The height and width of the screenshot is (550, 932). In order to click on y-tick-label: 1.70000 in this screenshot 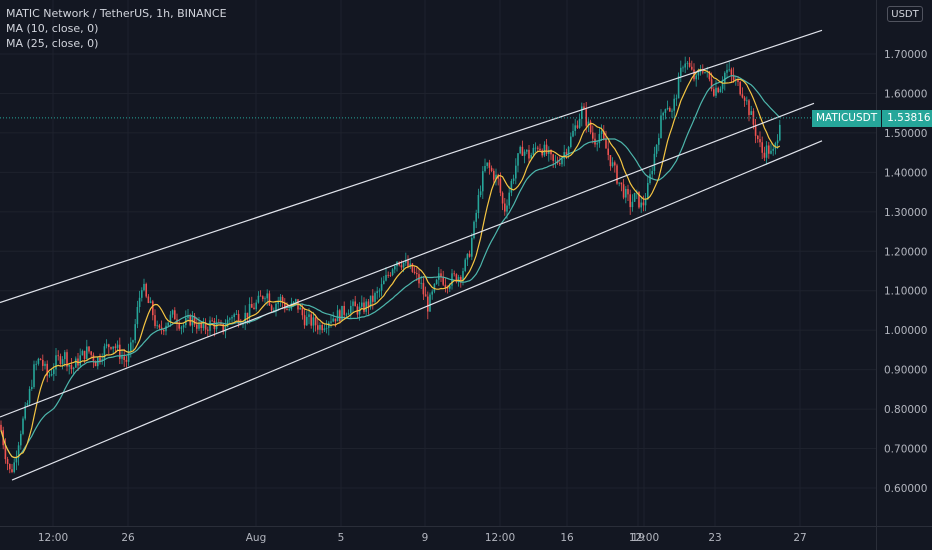, I will do `click(905, 55)`.